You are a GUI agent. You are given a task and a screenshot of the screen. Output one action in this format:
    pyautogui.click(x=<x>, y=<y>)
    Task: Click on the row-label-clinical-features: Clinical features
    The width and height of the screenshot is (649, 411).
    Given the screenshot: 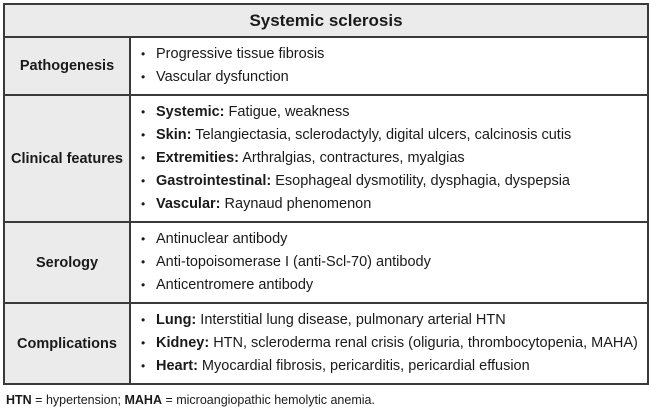 What is the action you would take?
    pyautogui.click(x=67, y=158)
    